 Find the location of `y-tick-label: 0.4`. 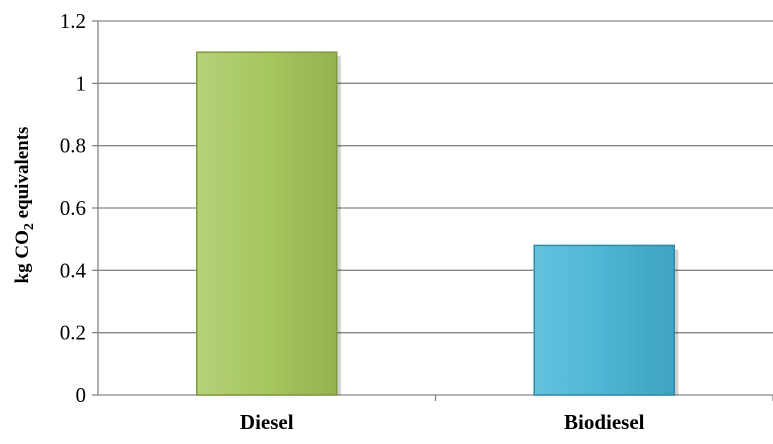

y-tick-label: 0.4 is located at coordinates (73, 270).